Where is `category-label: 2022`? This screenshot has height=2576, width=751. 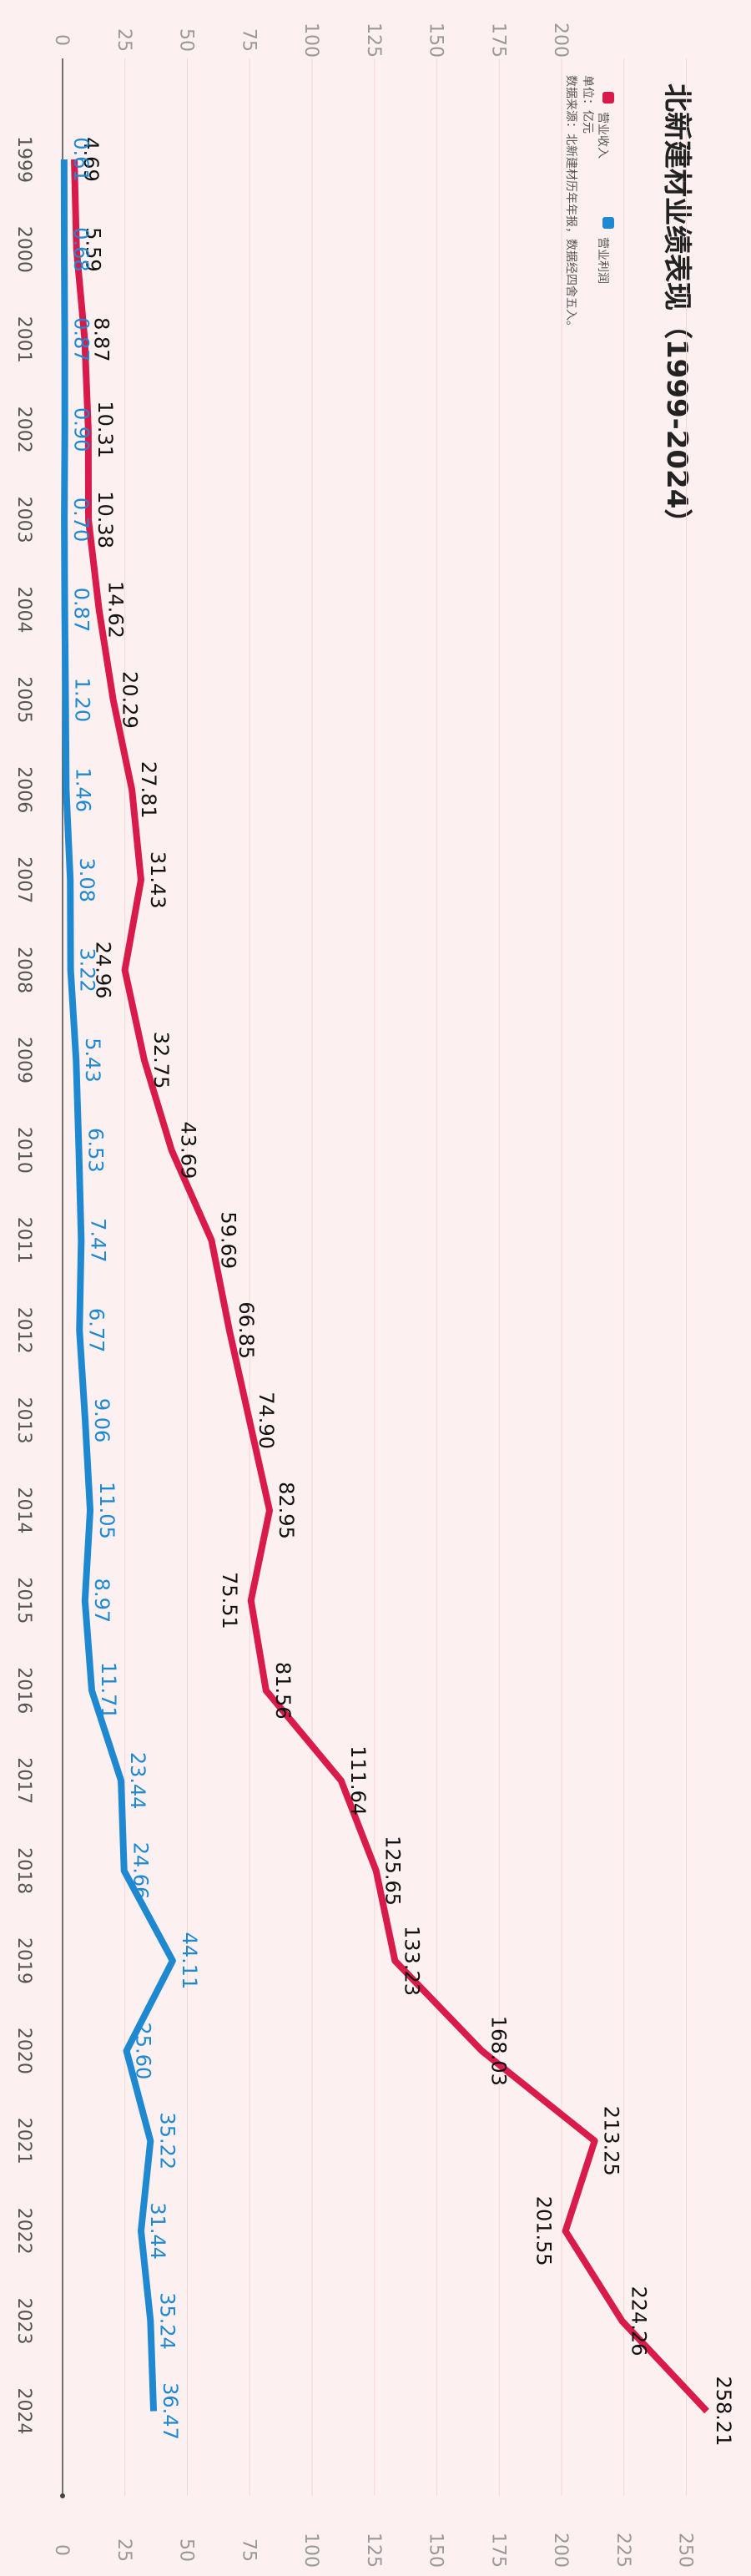
category-label: 2022 is located at coordinates (23, 2231).